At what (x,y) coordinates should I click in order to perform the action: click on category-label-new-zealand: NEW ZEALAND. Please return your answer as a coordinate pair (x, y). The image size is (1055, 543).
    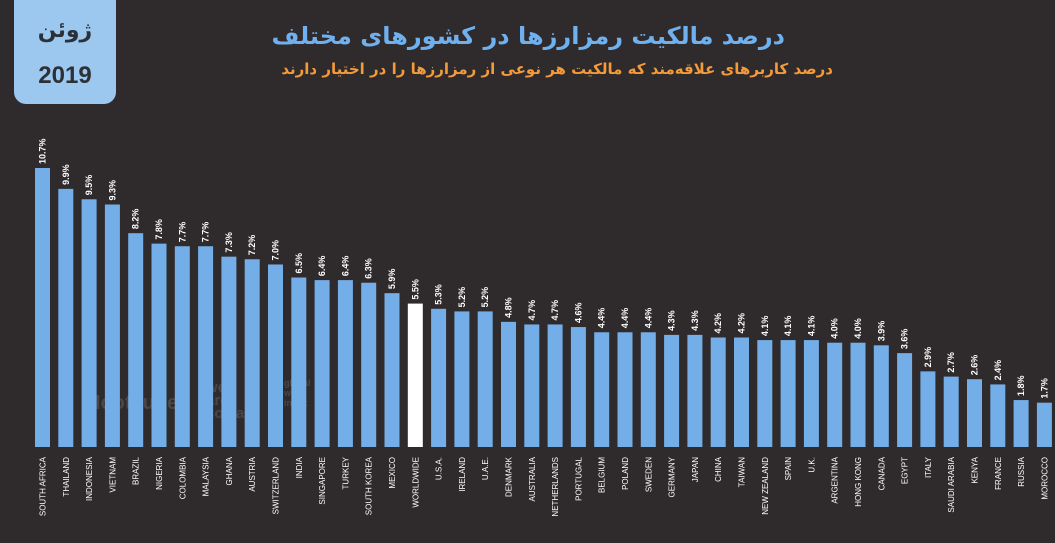
    Looking at the image, I should click on (765, 486).